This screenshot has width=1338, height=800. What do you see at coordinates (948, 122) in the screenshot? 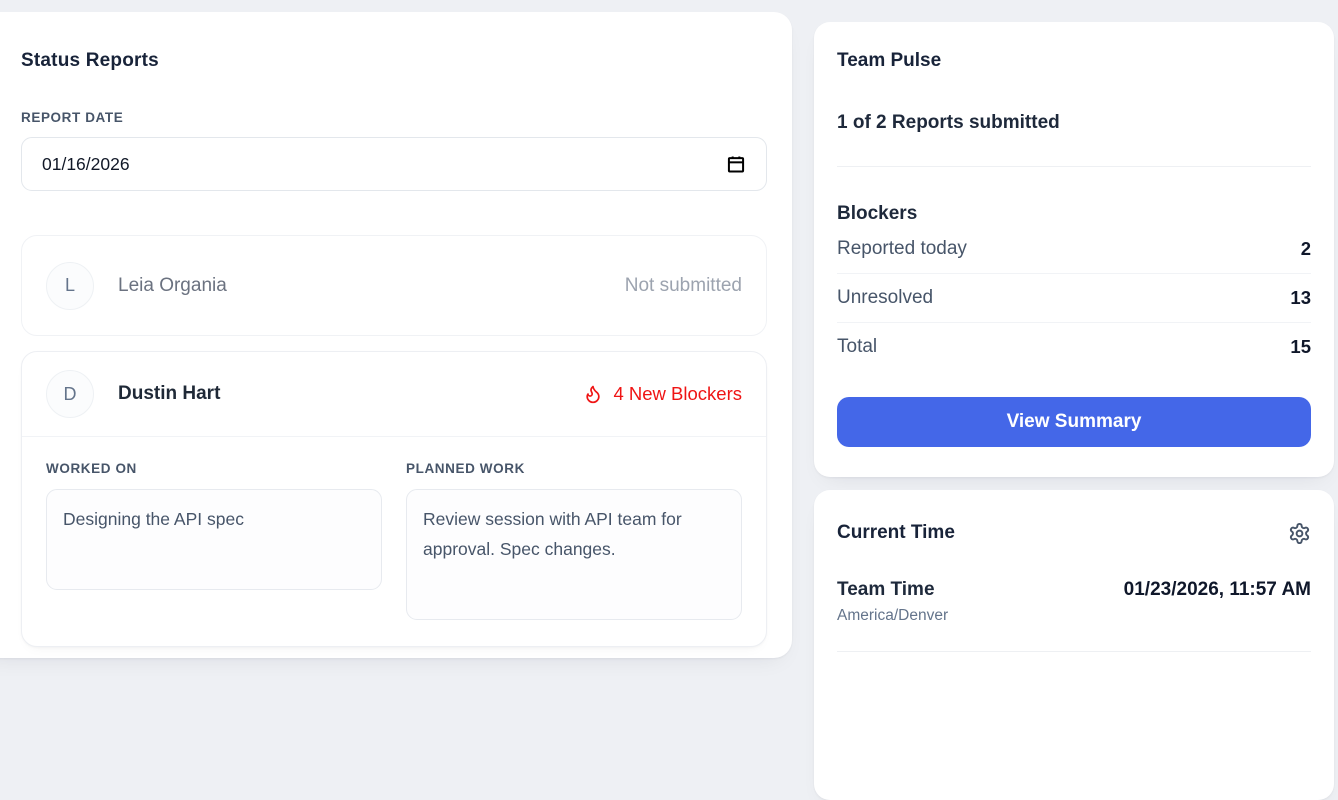
I see `reports-submitted-summary: 1 of 2 Reports submitted` at bounding box center [948, 122].